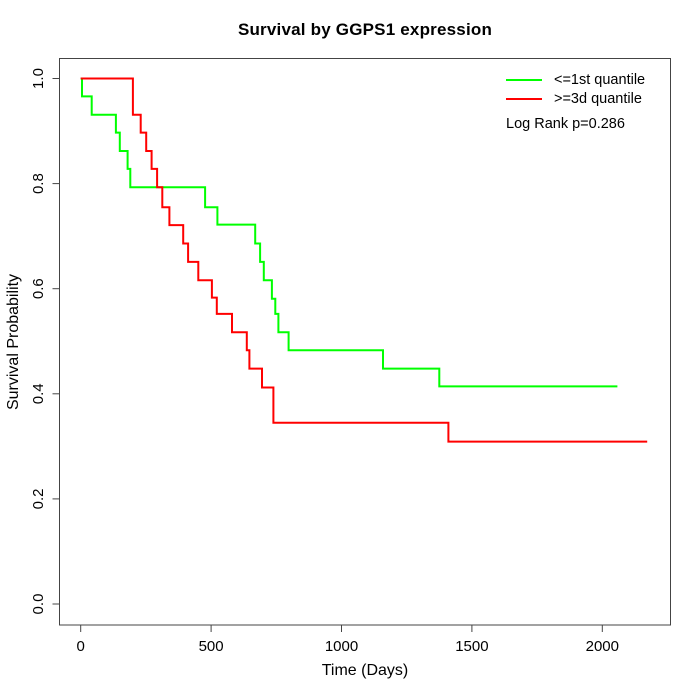 The width and height of the screenshot is (700, 700). Describe the element at coordinates (13, 342) in the screenshot. I see `y-axis-title: Survival Probability` at that location.